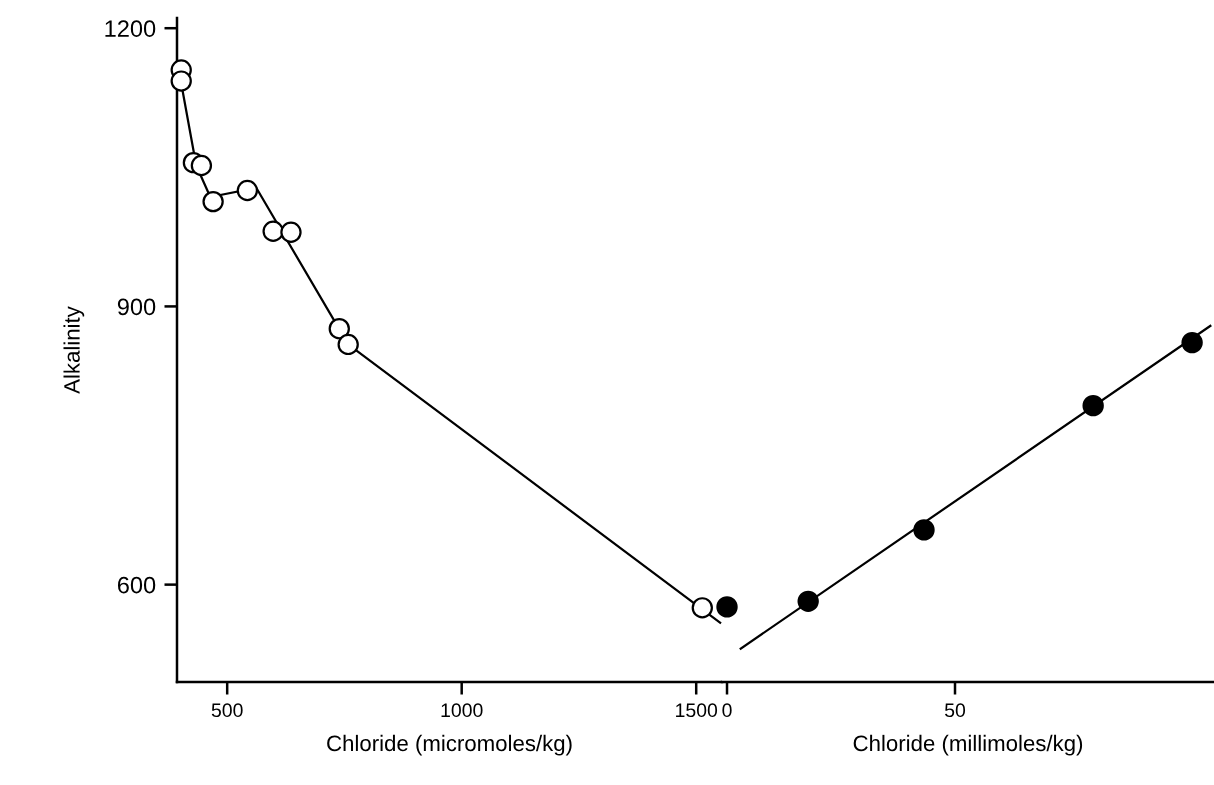 The height and width of the screenshot is (785, 1214). What do you see at coordinates (697, 710) in the screenshot?
I see `x-tick-label: 1500` at bounding box center [697, 710].